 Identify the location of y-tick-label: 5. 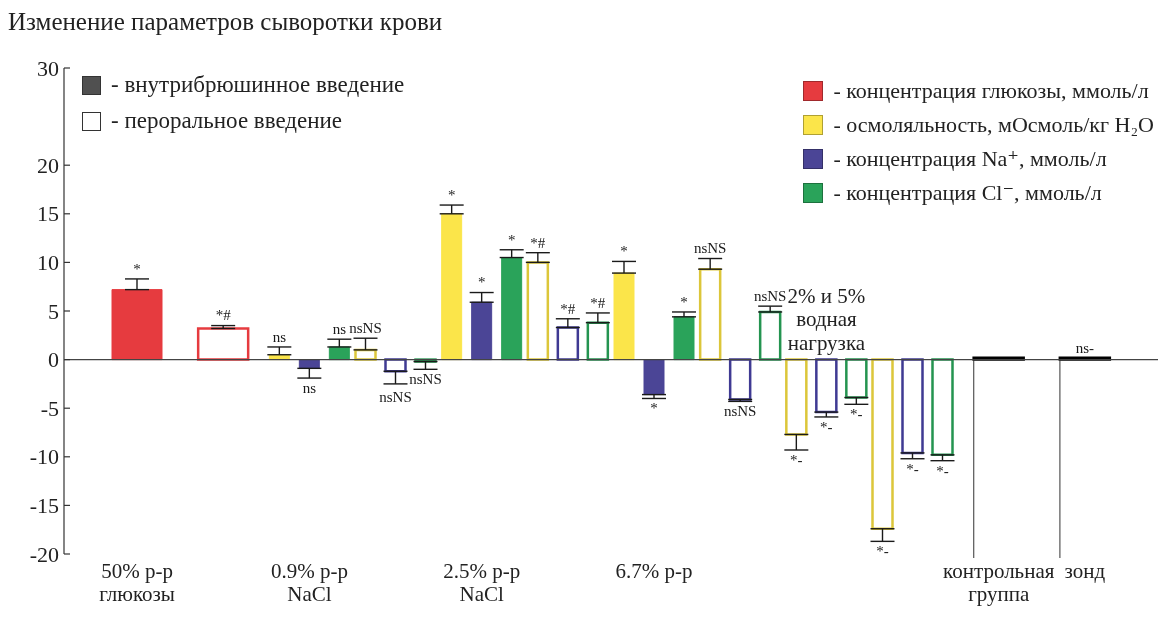
(53, 311).